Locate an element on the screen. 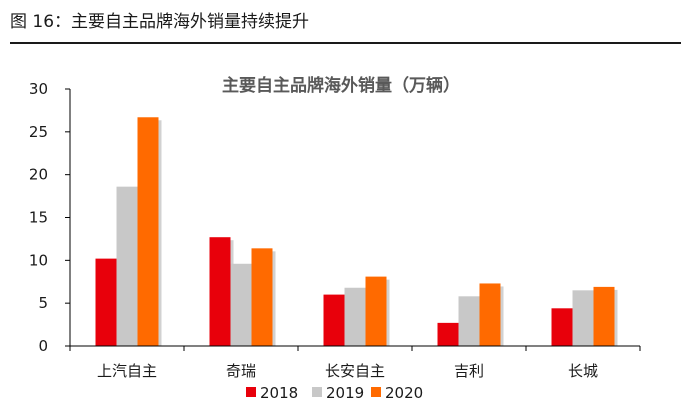 Image resolution: width=689 pixels, height=418 pixels. x-category-label: 奇瑞 is located at coordinates (241, 371).